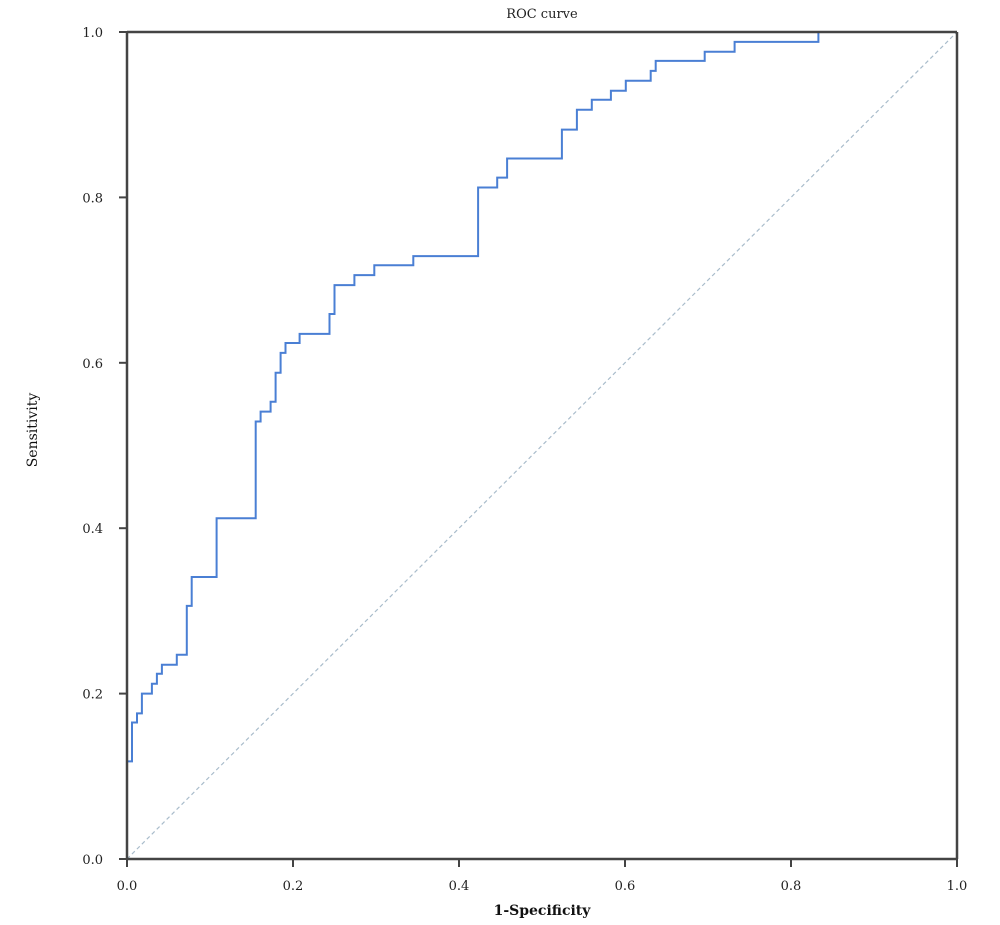 The image size is (1000, 925). I want to click on y-axis-title: Sensitivity, so click(33, 430).